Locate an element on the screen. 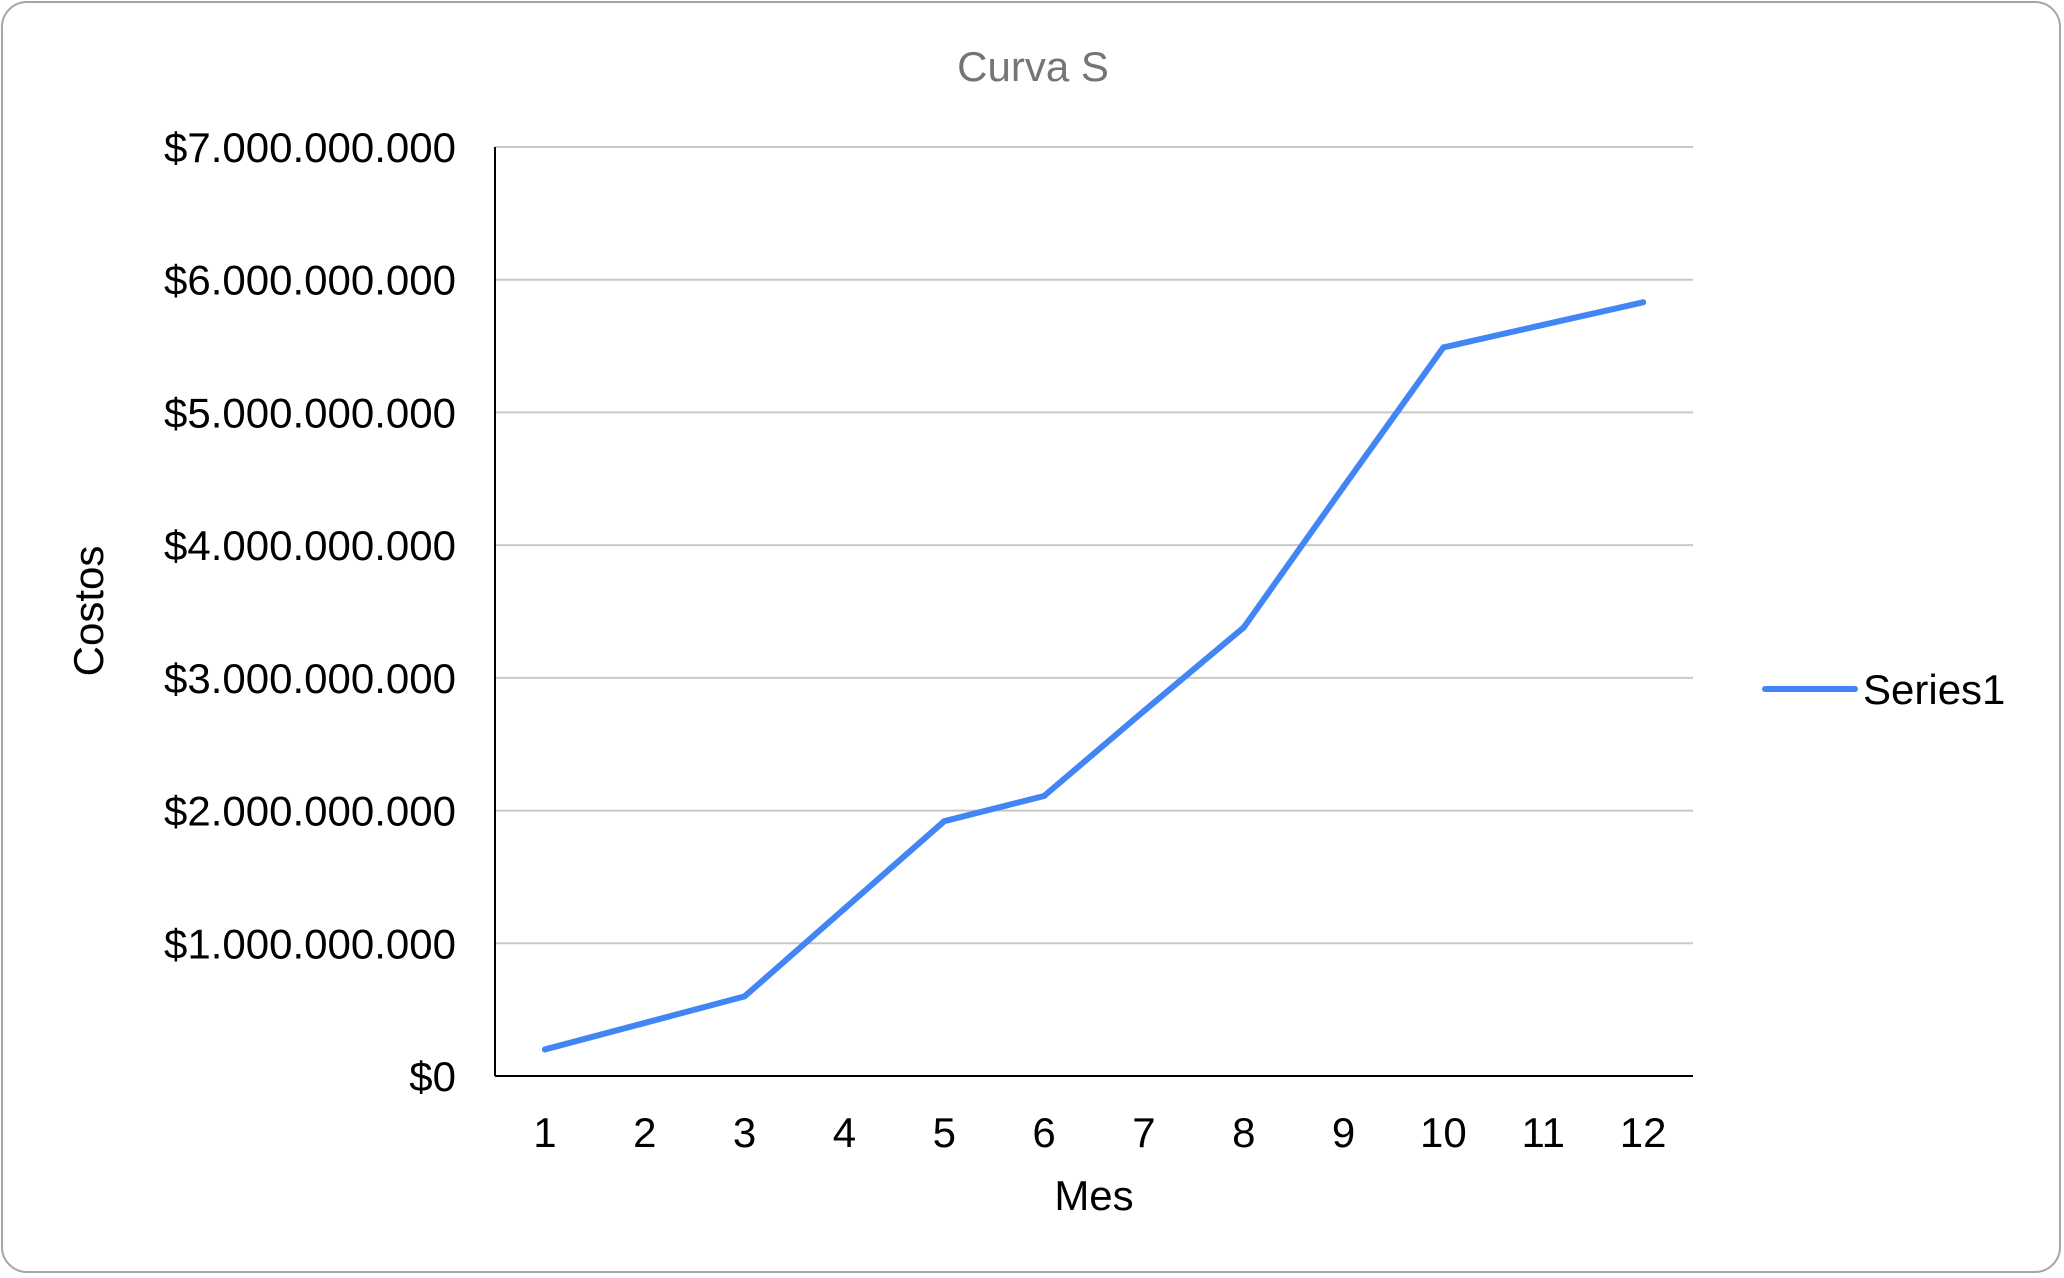 The image size is (2064, 1278). y-tick-label: $6.000.000.000 is located at coordinates (310, 280).